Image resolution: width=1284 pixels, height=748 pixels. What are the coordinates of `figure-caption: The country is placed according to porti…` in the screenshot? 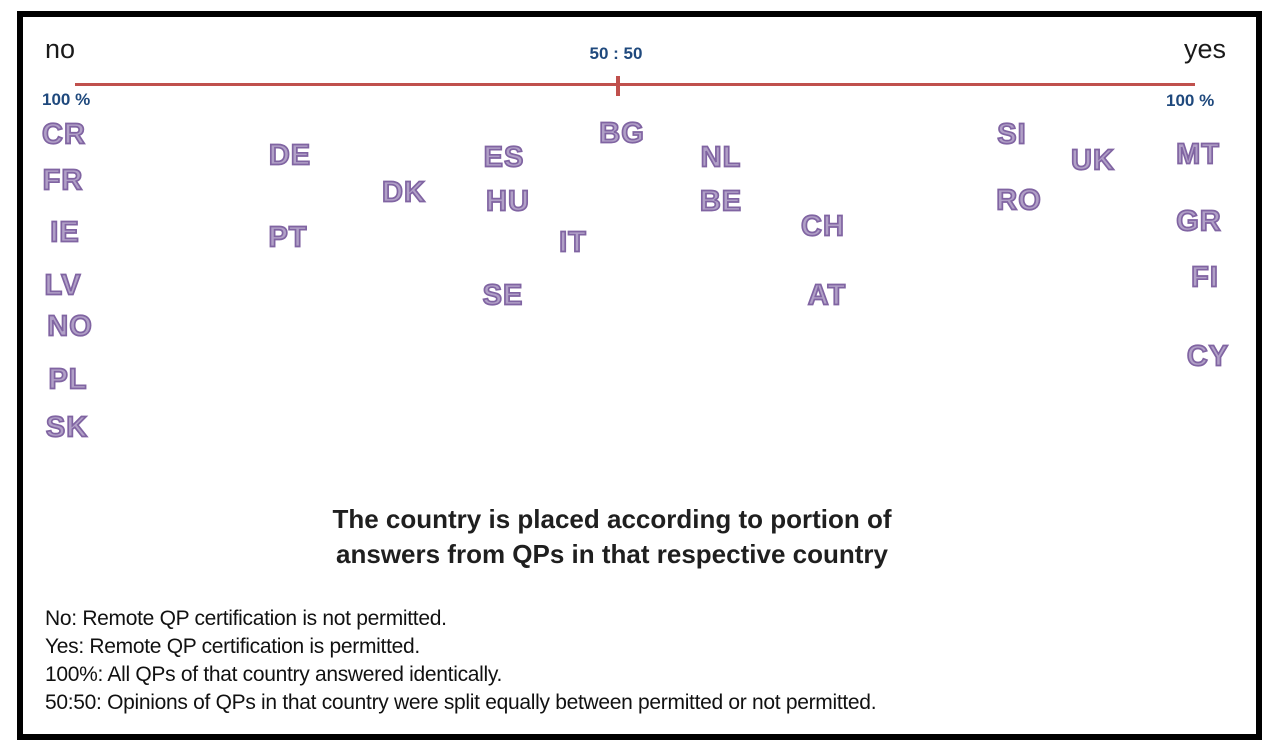 It's located at (612, 537).